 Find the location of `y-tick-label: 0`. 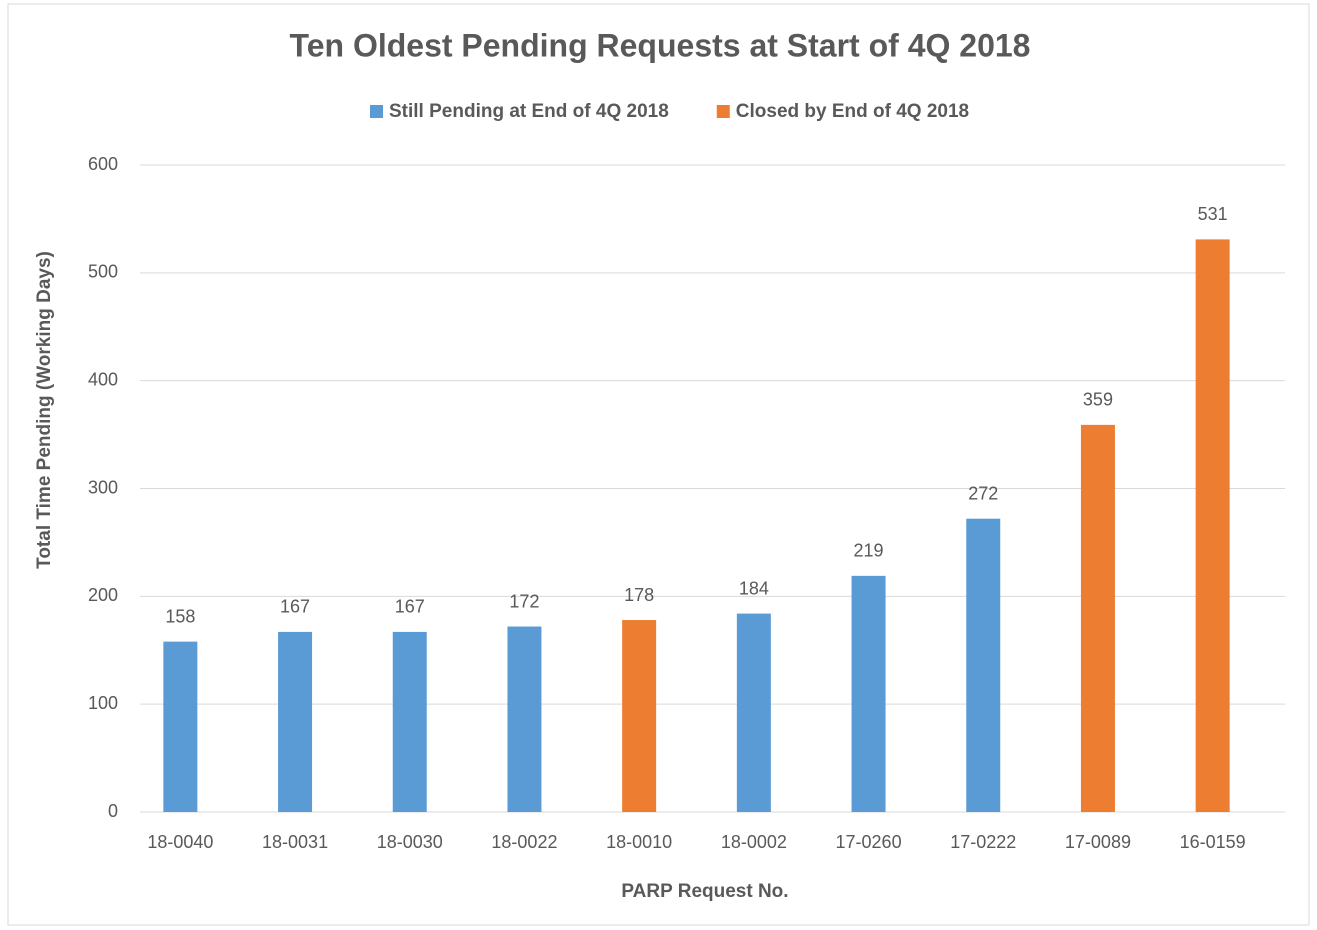

y-tick-label: 0 is located at coordinates (113, 811).